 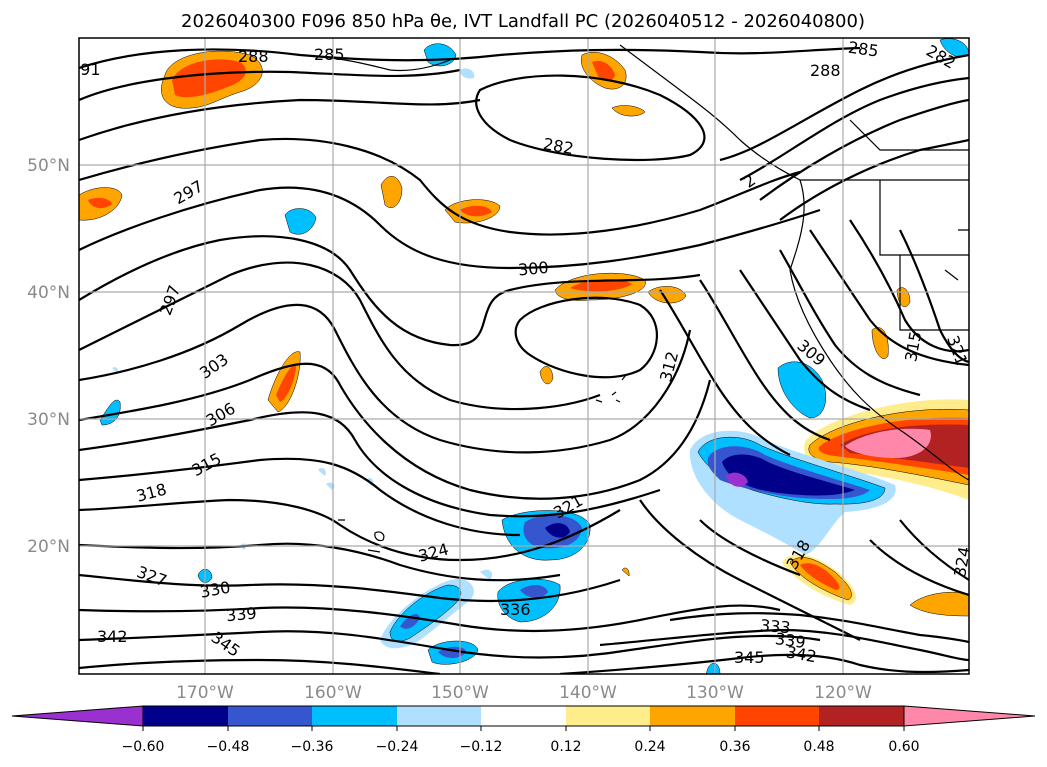 I want to click on lon-label-160w: 160°W, so click(x=333, y=693).